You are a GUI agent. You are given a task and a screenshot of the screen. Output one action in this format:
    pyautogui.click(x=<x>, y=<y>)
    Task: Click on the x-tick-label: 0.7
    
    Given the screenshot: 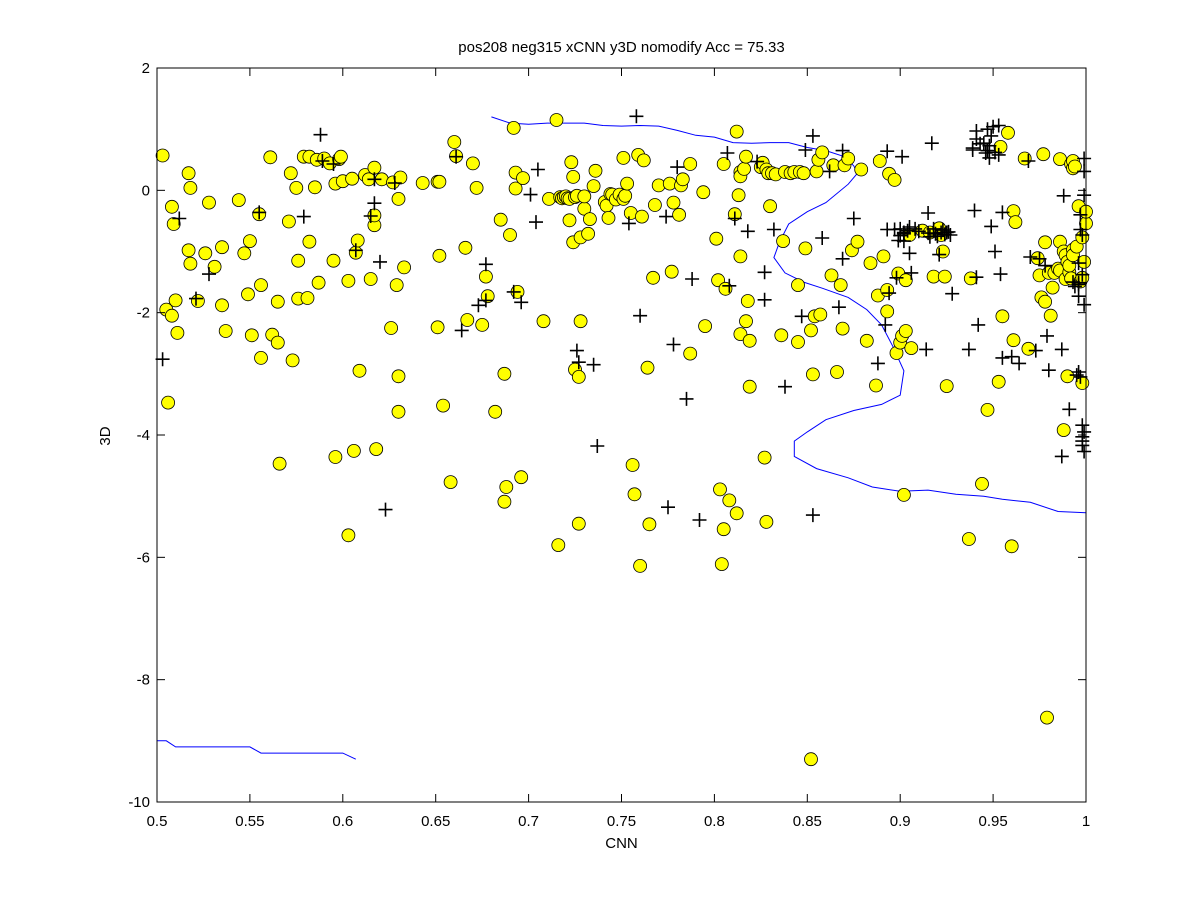 What is the action you would take?
    pyautogui.click(x=528, y=821)
    